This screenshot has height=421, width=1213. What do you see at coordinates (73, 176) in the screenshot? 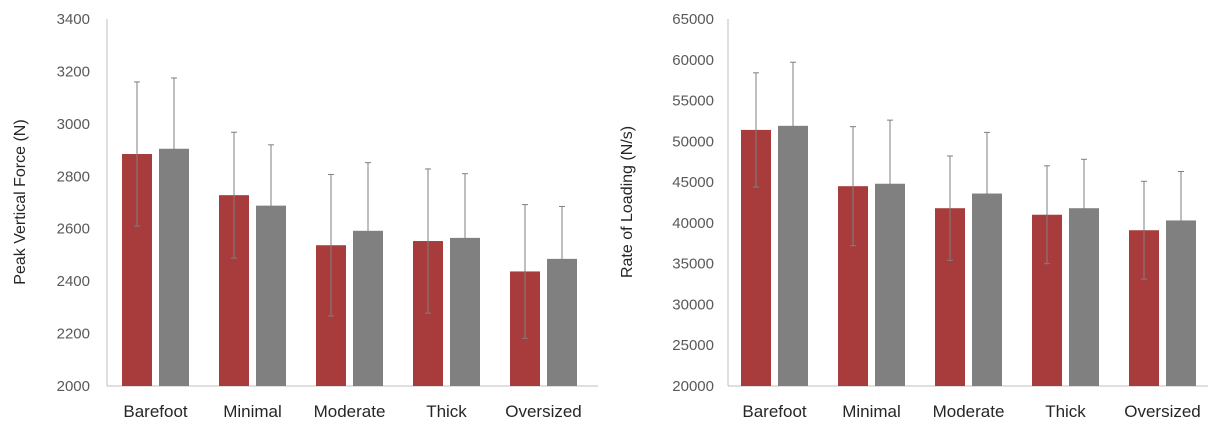
I see `y-tick-label: 2800` at bounding box center [73, 176].